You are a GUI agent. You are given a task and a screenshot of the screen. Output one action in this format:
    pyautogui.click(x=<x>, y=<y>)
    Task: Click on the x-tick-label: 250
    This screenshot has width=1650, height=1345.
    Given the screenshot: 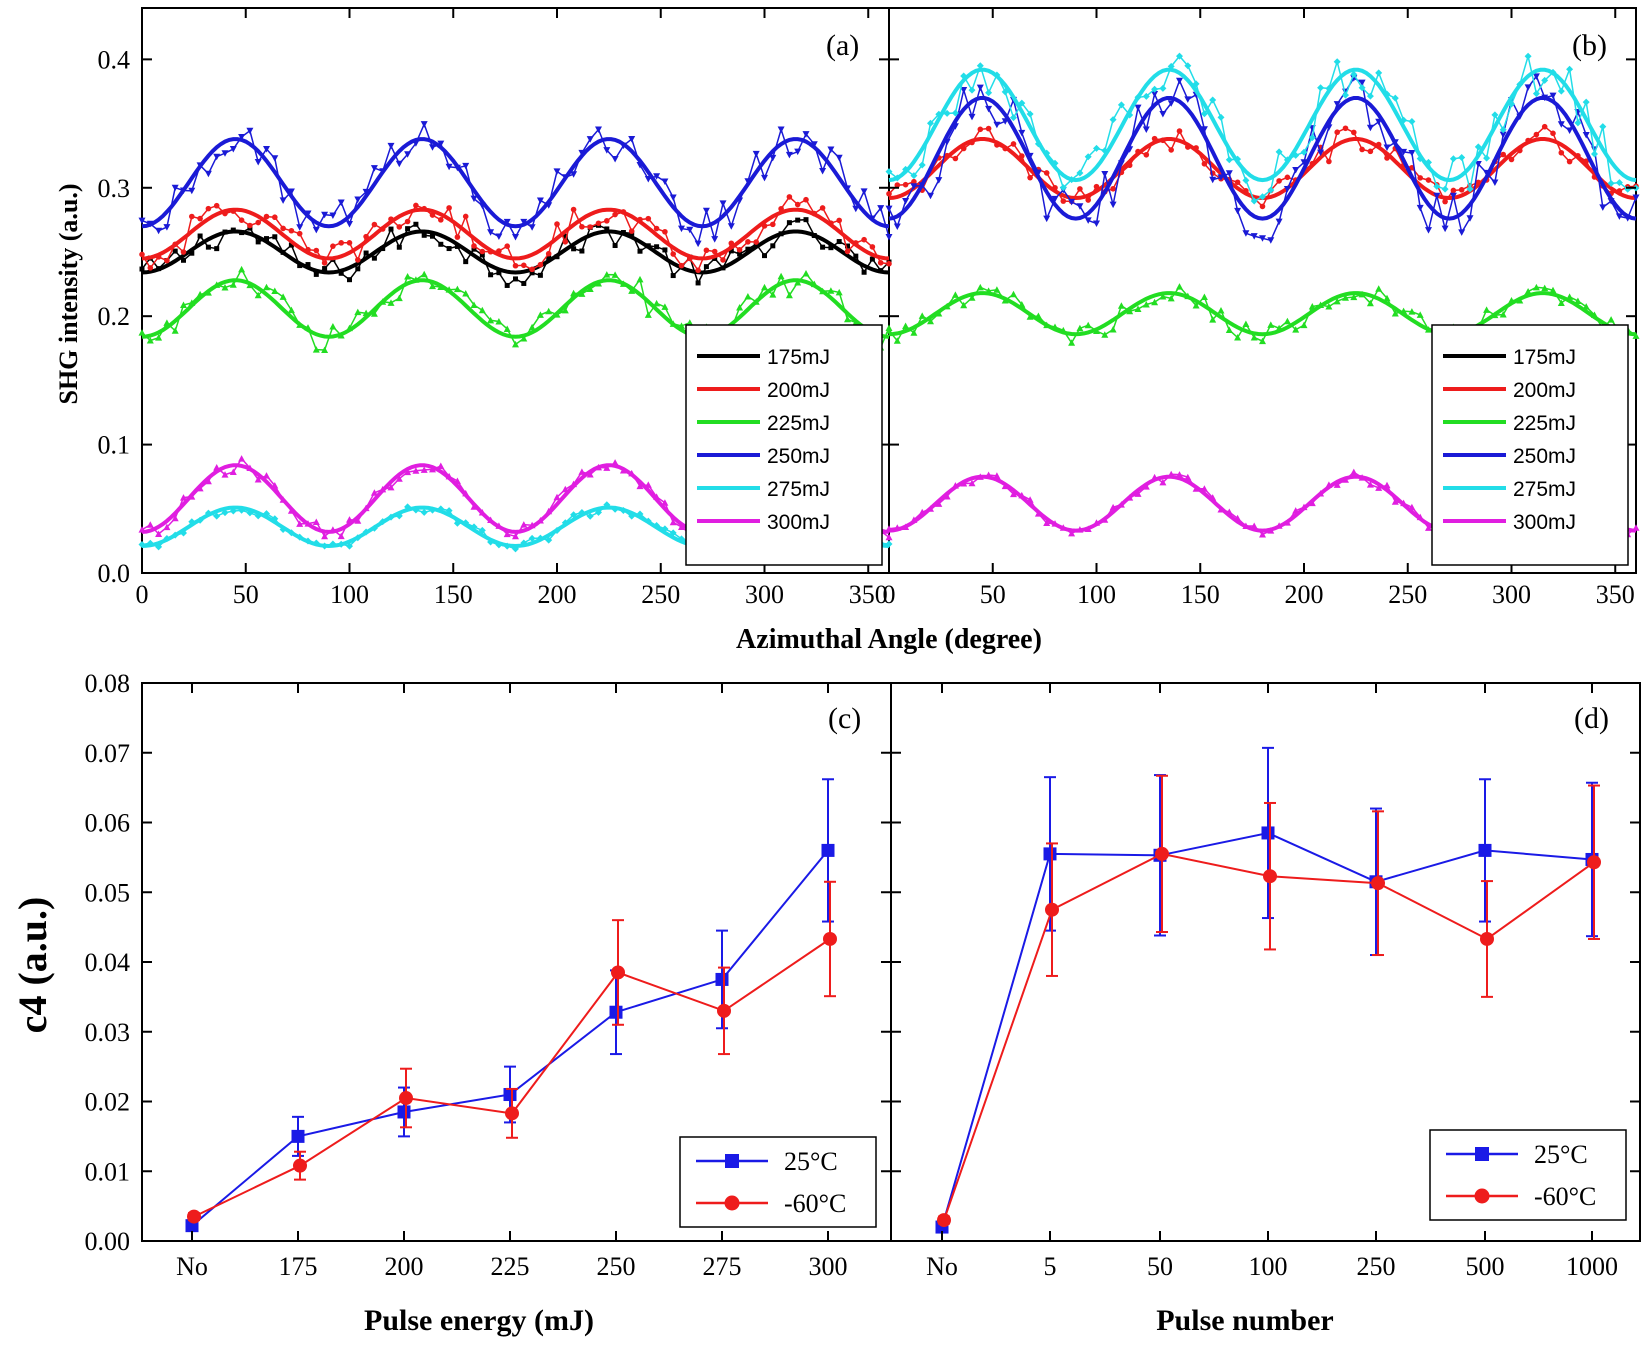 What is the action you would take?
    pyautogui.click(x=1407, y=594)
    